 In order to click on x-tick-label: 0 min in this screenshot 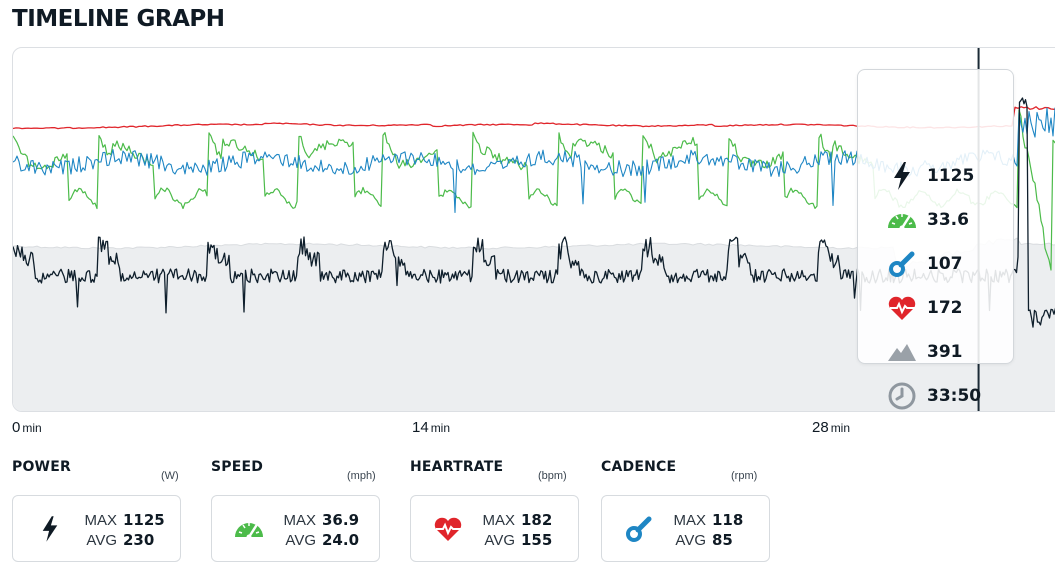, I will do `click(27, 427)`.